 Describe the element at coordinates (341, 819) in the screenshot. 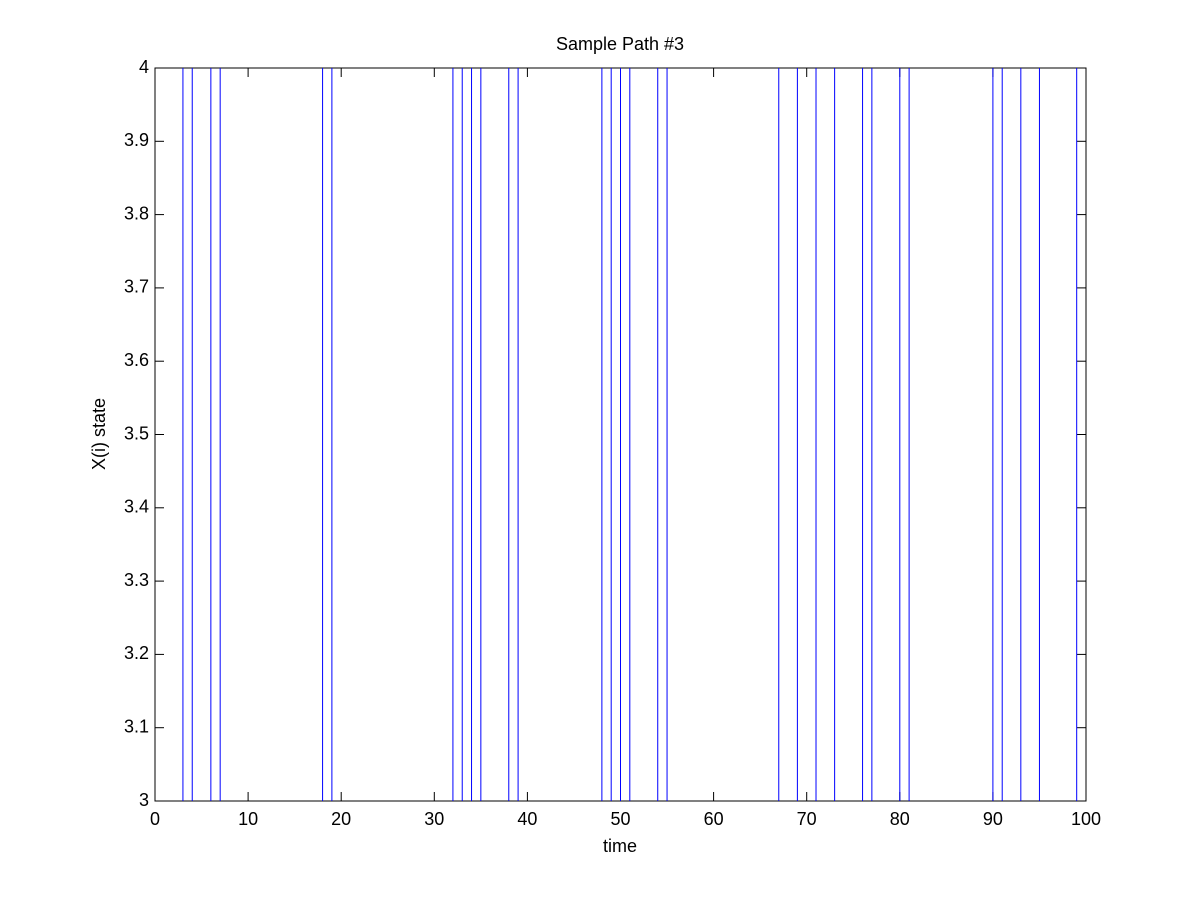

I see `x-tick-label: 20` at that location.